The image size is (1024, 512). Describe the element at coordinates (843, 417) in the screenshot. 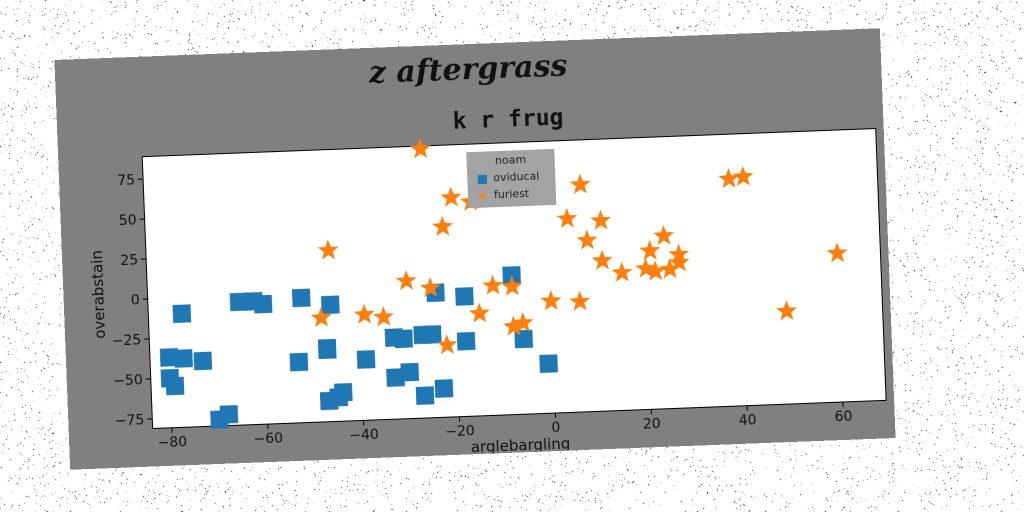

I see `x-tick-label: 60` at that location.